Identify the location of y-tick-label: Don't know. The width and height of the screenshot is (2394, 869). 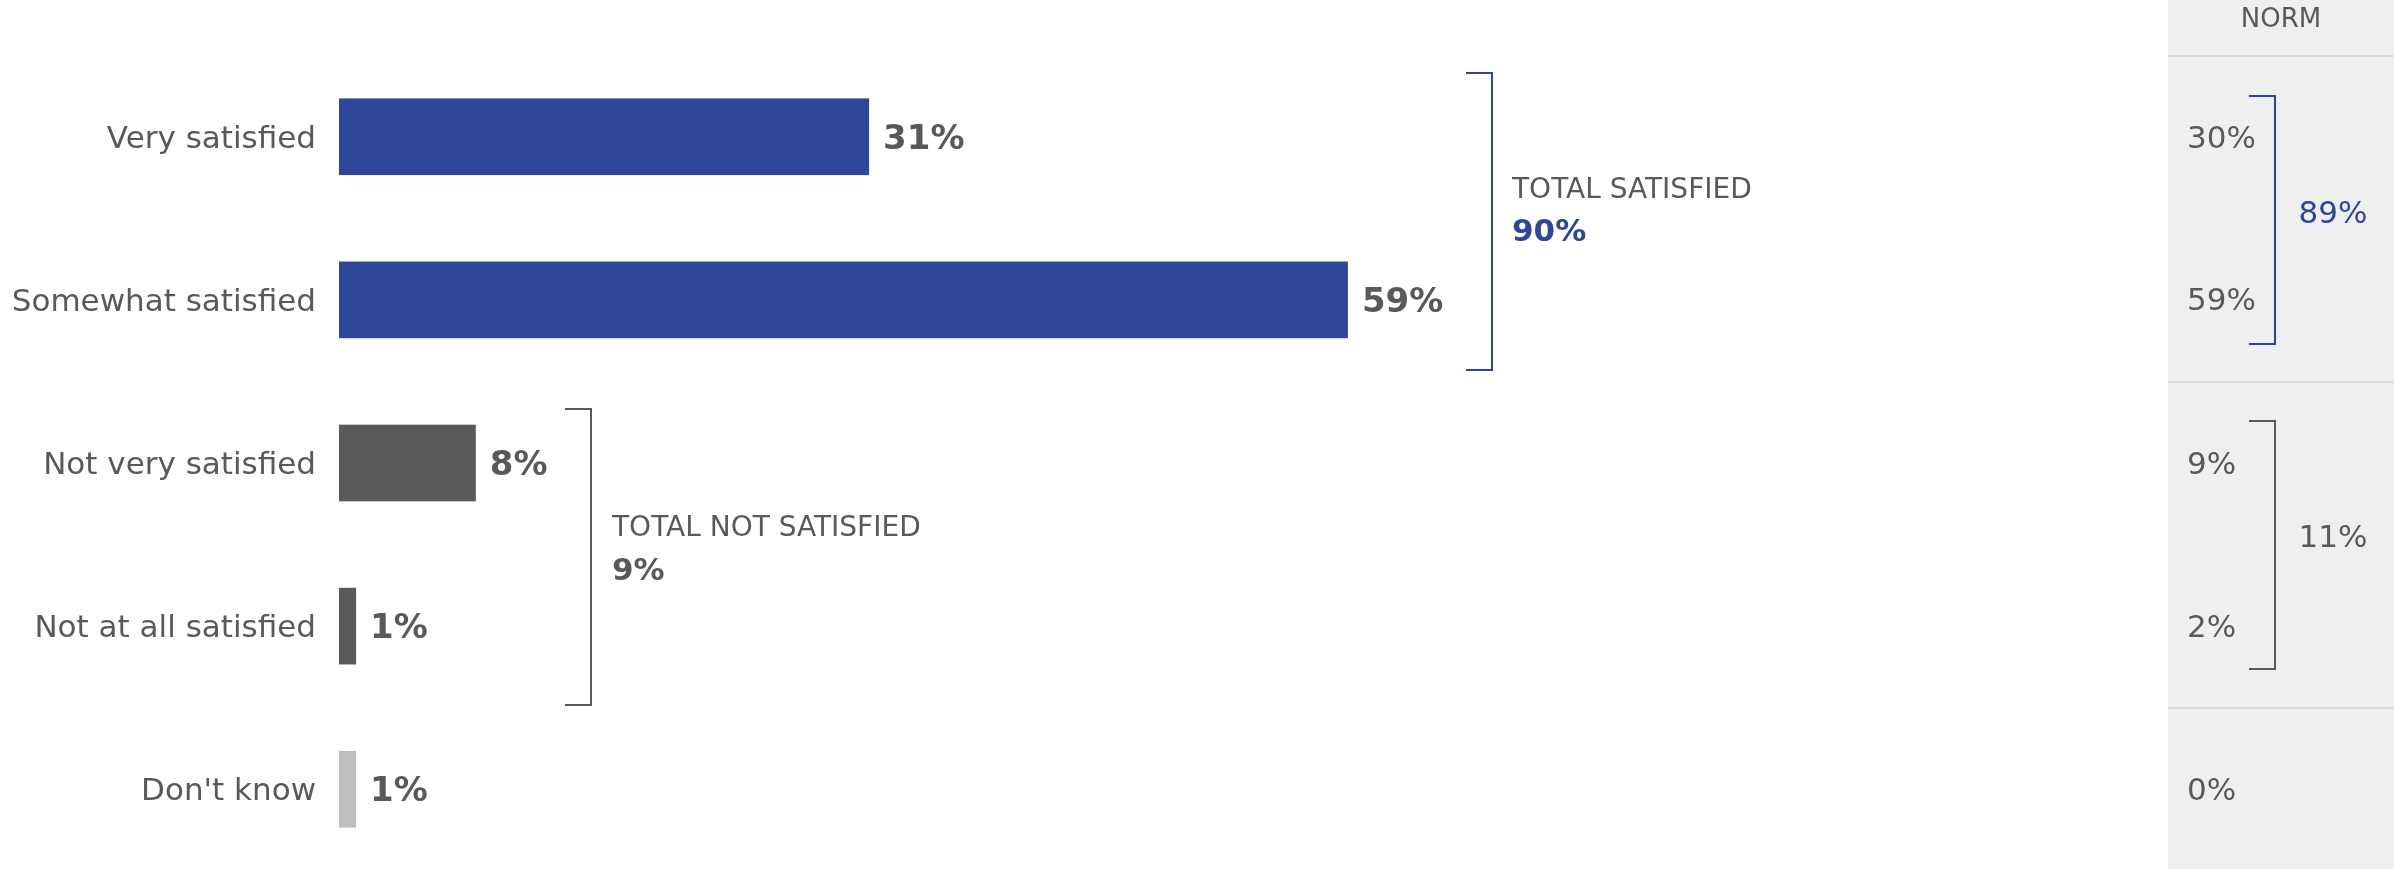
(228, 789).